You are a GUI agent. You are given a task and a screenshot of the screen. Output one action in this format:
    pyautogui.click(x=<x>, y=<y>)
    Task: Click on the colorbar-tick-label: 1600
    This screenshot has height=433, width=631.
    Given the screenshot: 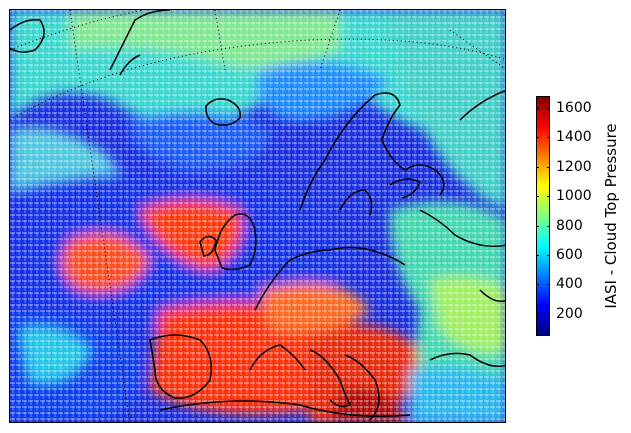 What is the action you would take?
    pyautogui.click(x=574, y=107)
    